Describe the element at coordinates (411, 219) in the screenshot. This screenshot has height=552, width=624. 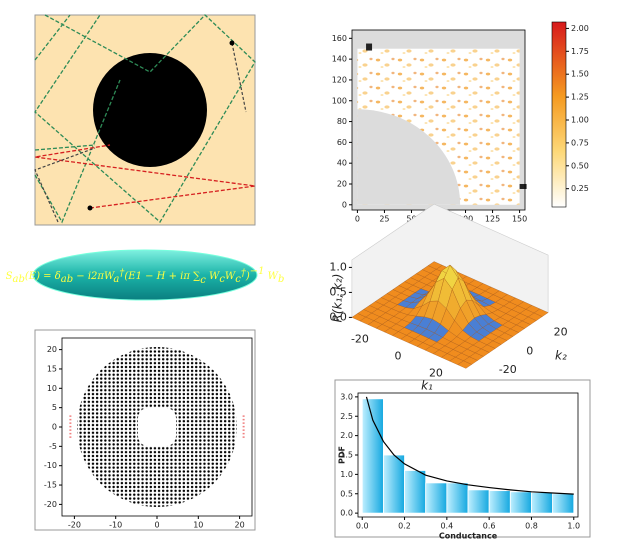
I see `x-tick-label: 50` at that location.